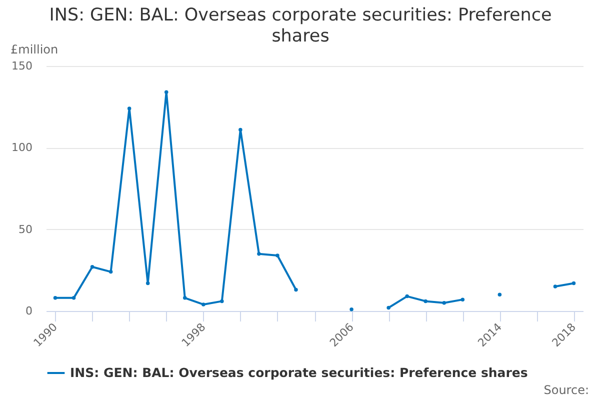  What do you see at coordinates (22, 147) in the screenshot?
I see `y-tick-label: 100` at bounding box center [22, 147].